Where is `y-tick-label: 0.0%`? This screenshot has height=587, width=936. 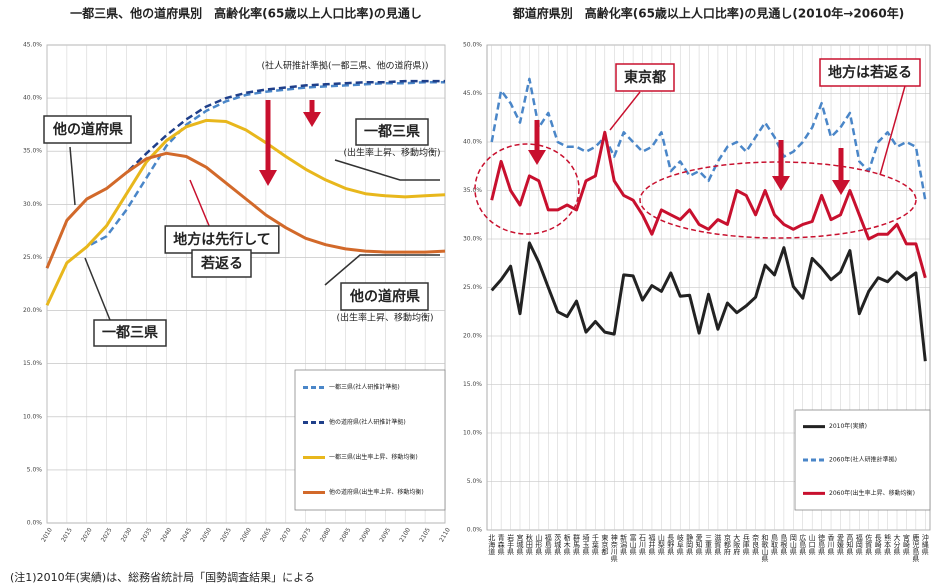 y-tick-label: 0.0% is located at coordinates (475, 530).